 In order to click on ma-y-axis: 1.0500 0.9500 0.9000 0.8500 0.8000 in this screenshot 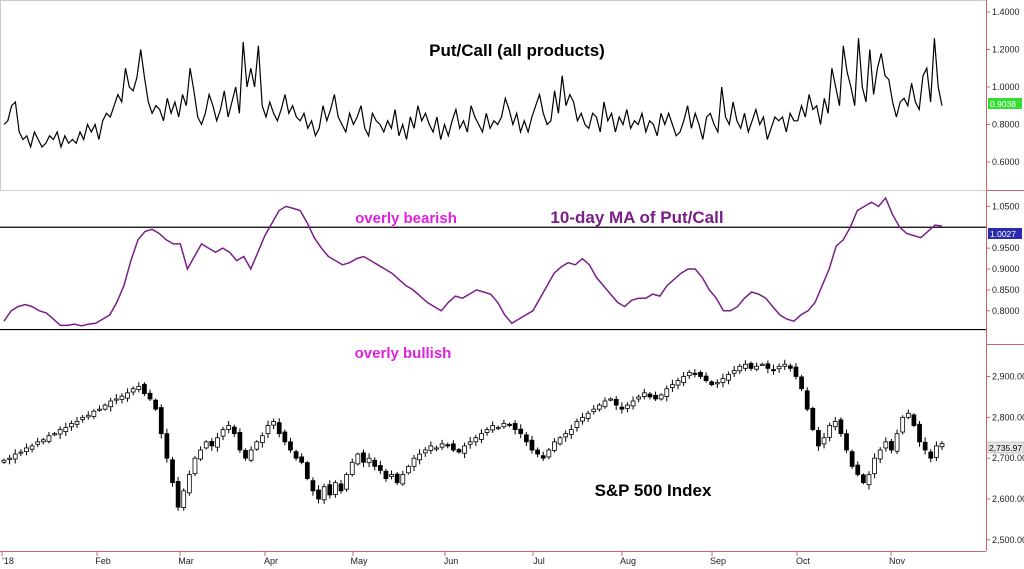, I will do `click(1003, 258)`.